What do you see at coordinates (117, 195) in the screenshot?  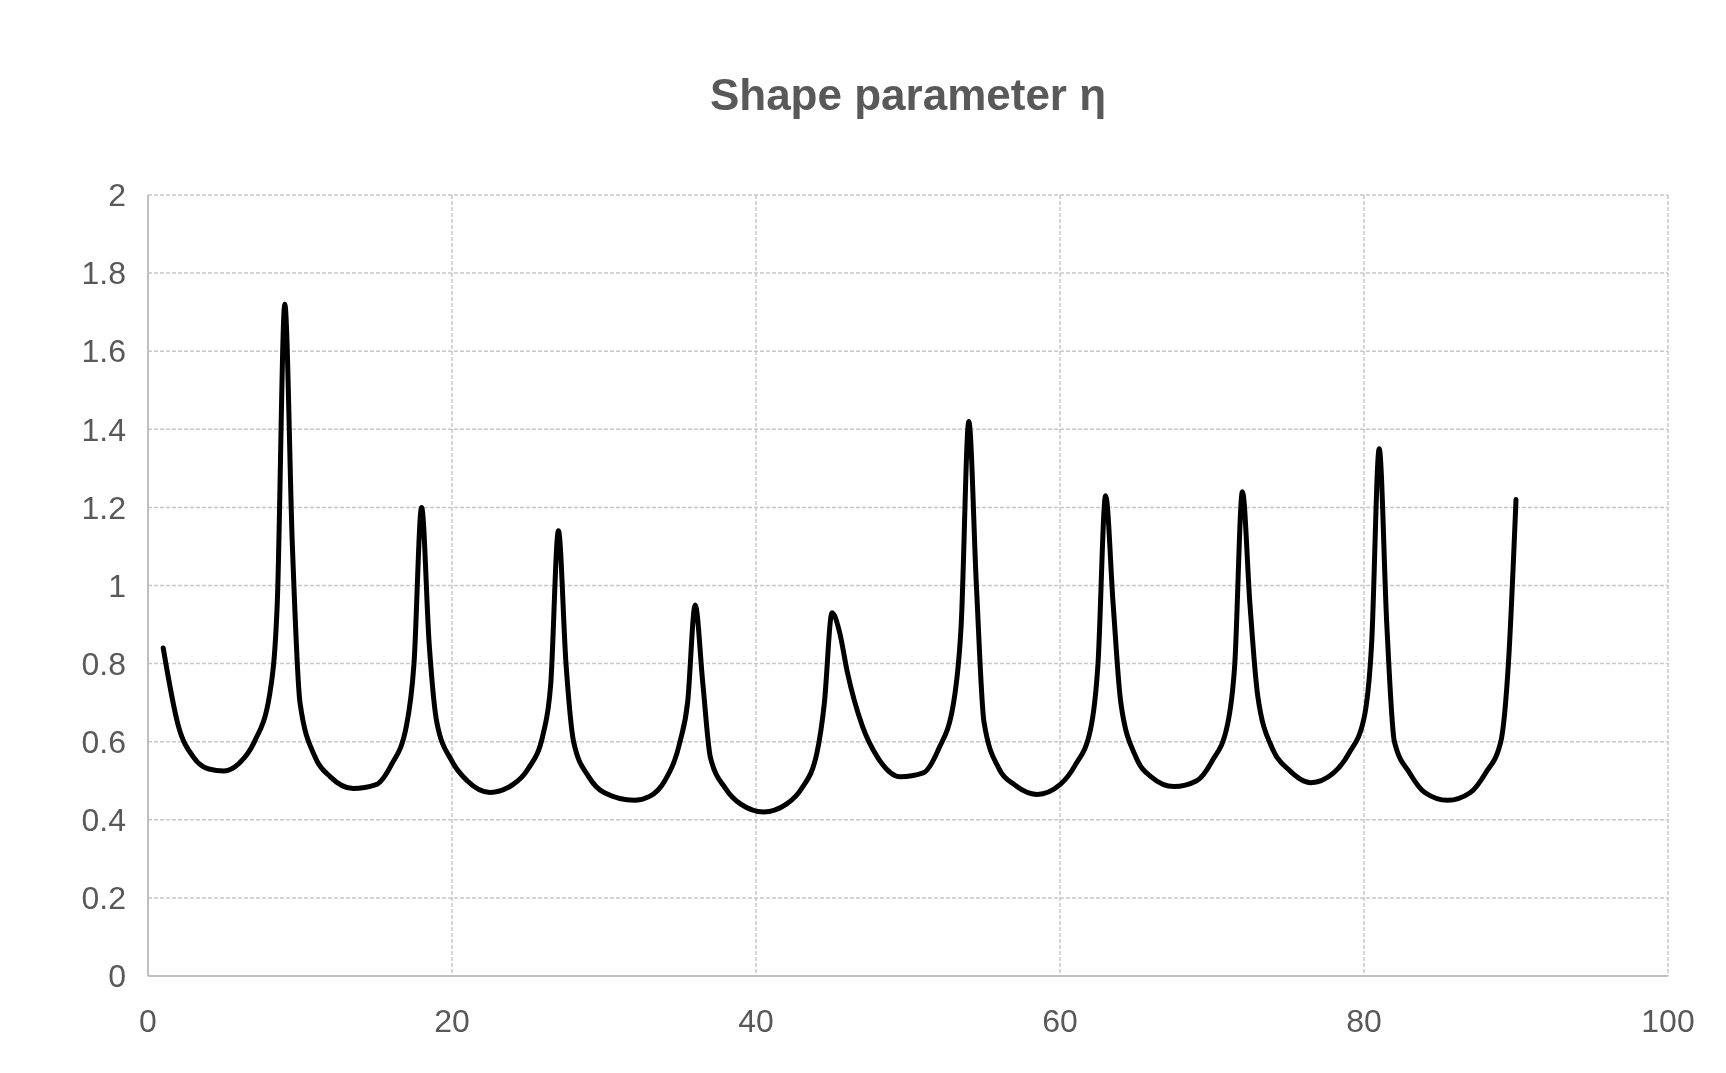 I see `y-tick-label: 2` at bounding box center [117, 195].